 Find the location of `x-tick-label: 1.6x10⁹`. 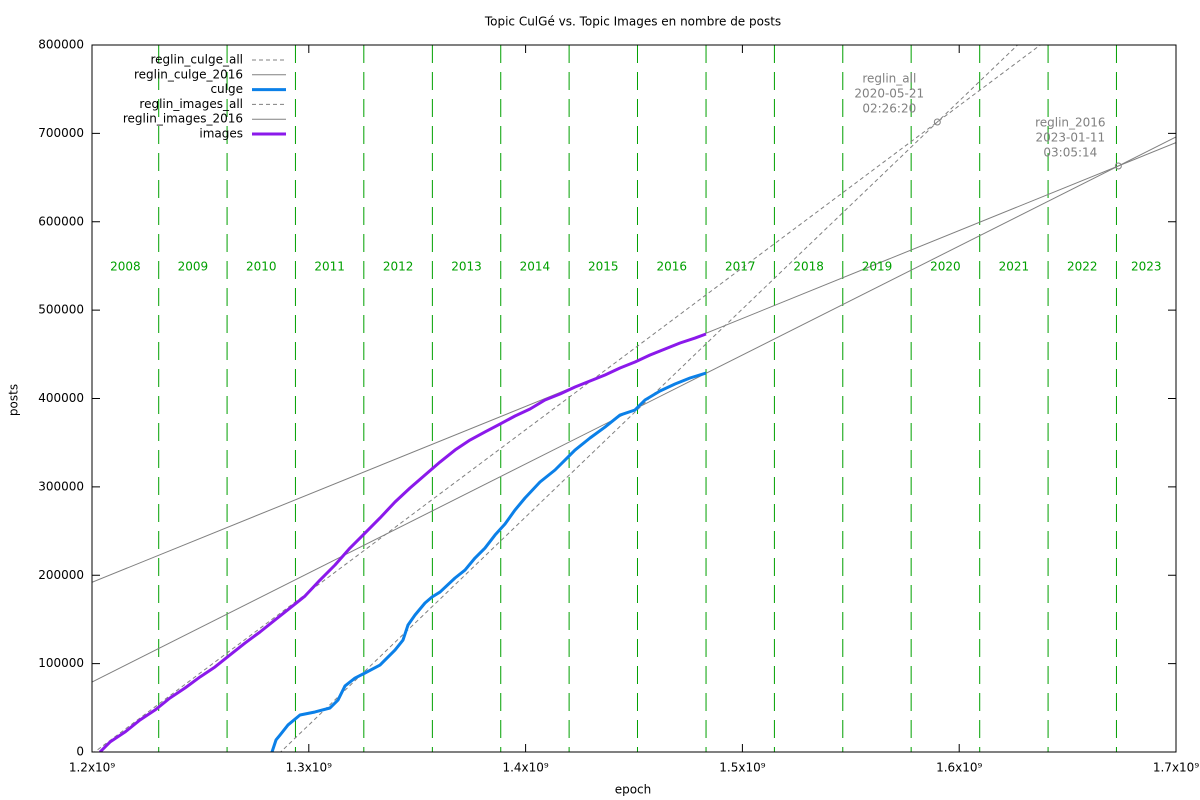

x-tick-label: 1.6x10⁹ is located at coordinates (959, 768).